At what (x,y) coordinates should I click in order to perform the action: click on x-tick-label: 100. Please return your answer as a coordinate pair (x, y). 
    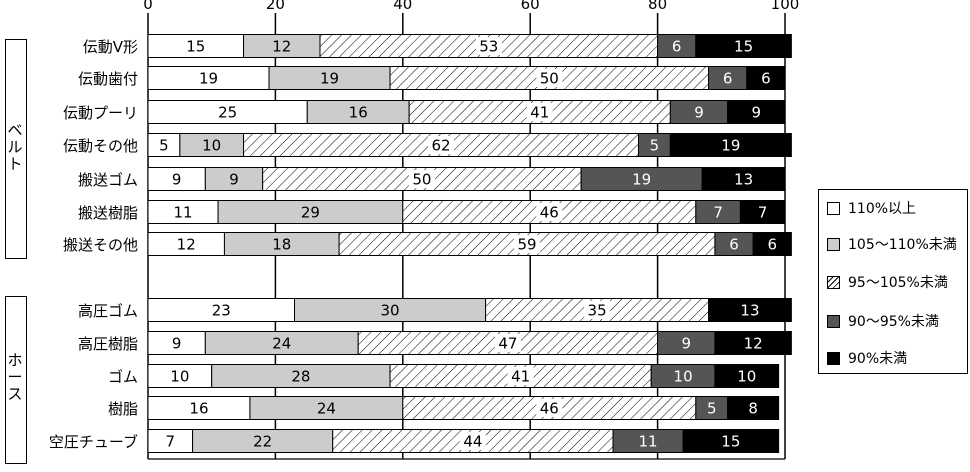
    Looking at the image, I should click on (785, 6).